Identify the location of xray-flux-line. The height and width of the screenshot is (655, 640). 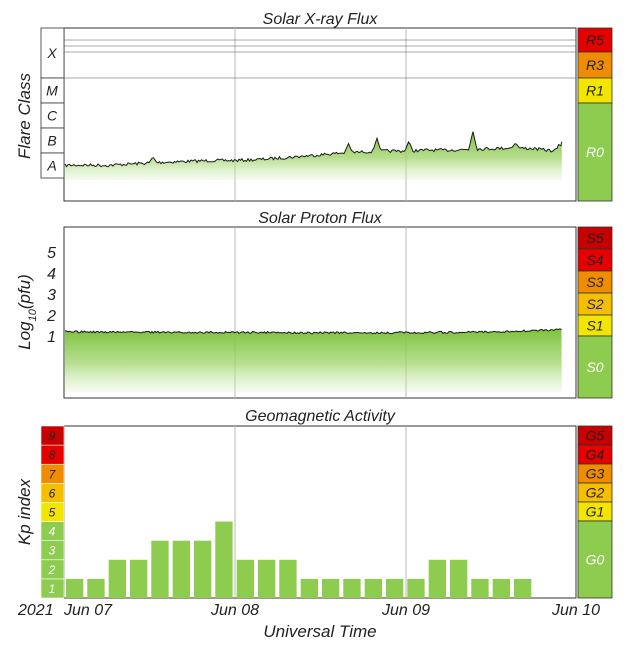
(313, 149).